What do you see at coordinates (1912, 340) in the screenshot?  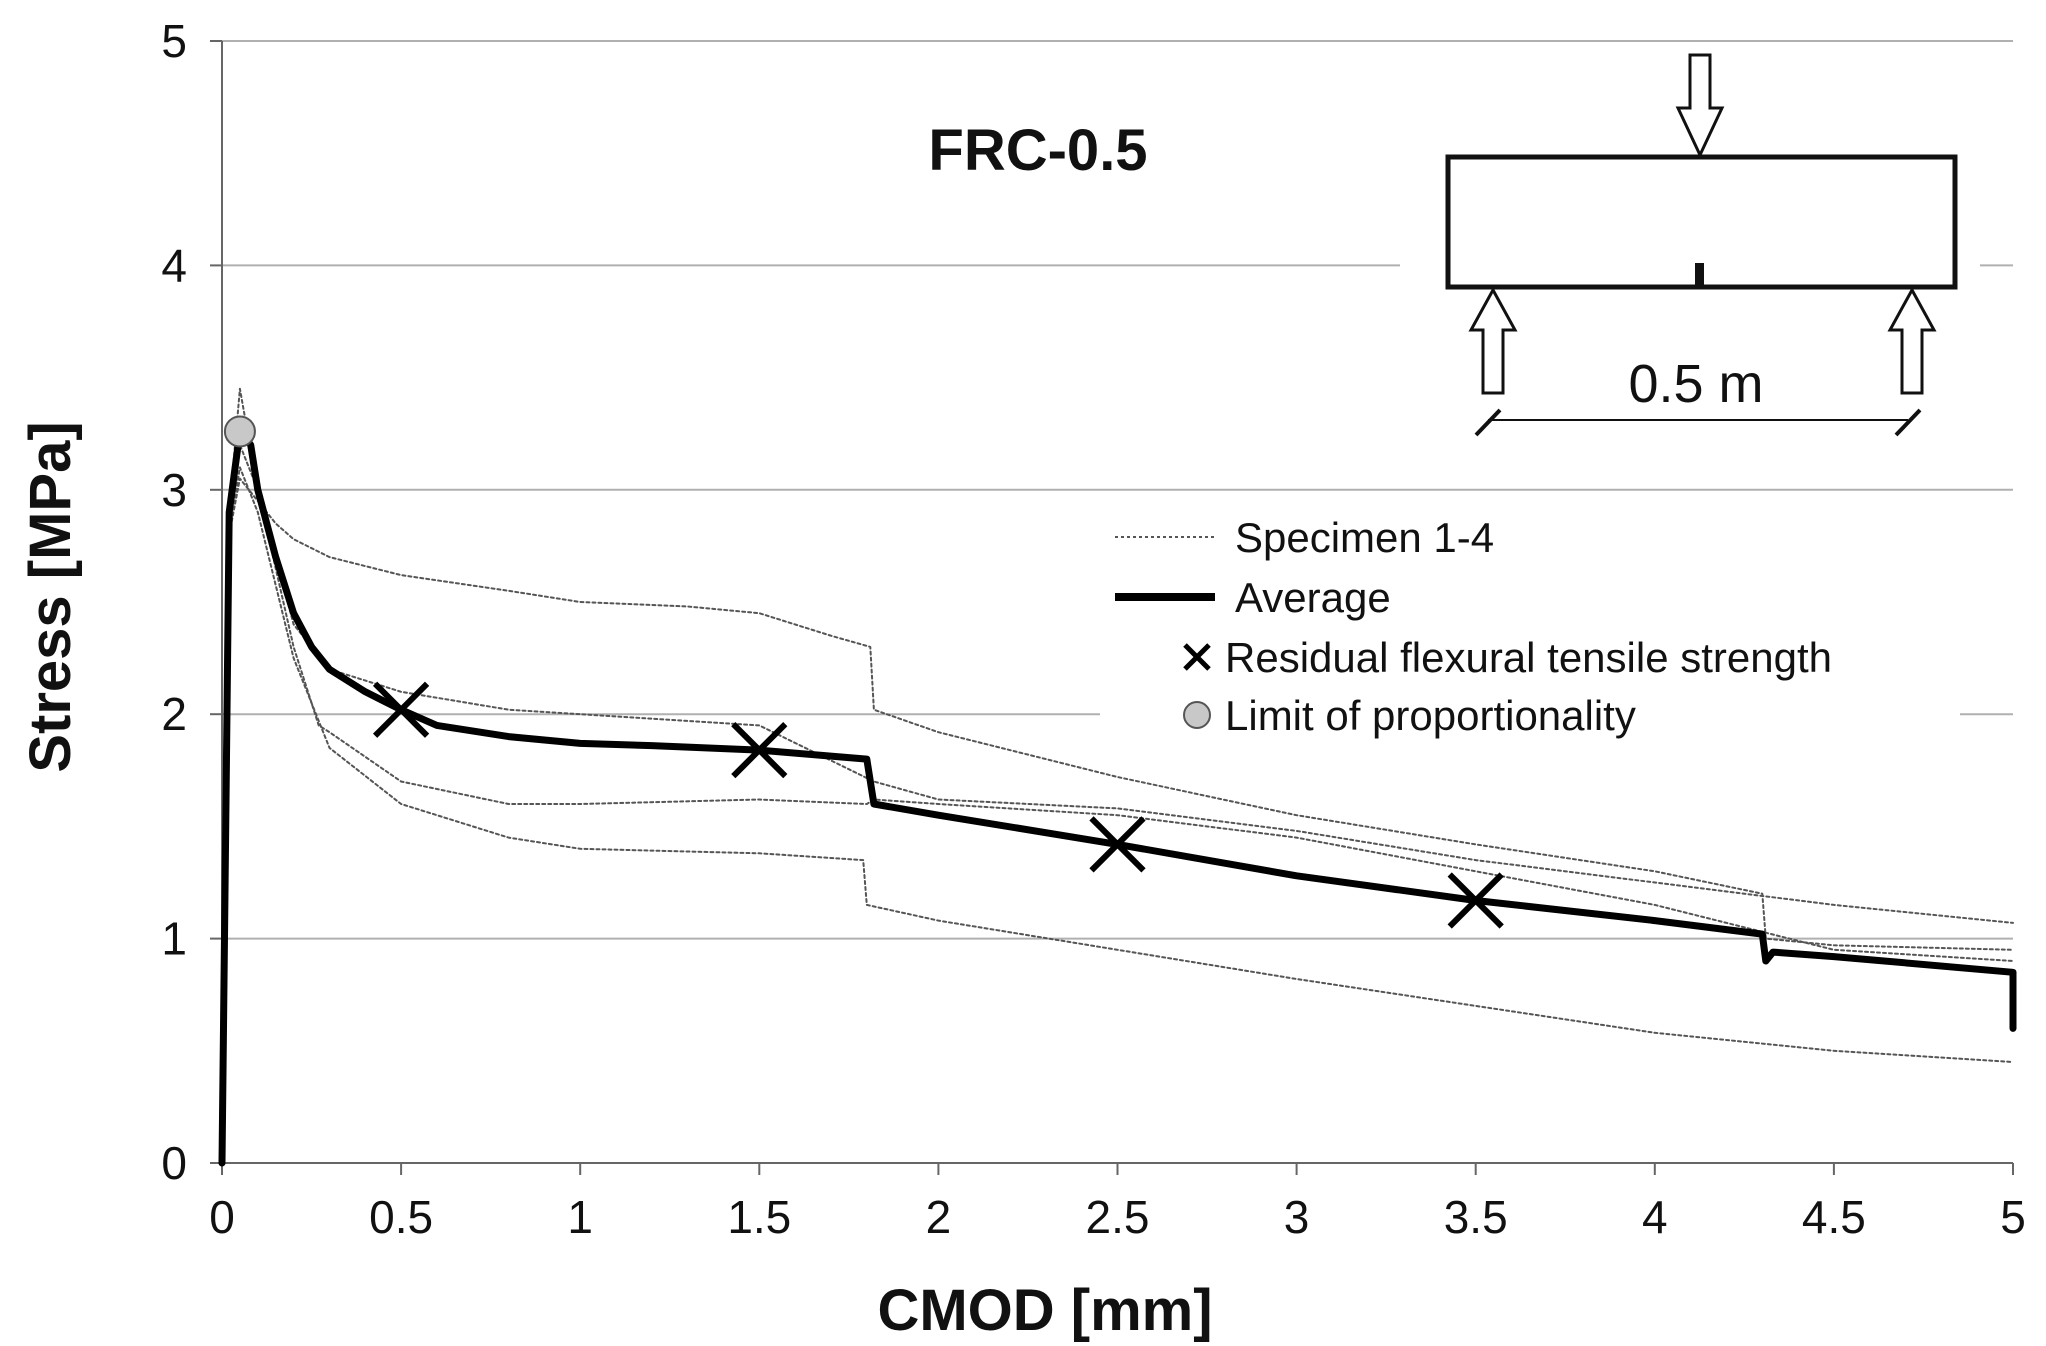 I see `right-support-arrow-icon` at bounding box center [1912, 340].